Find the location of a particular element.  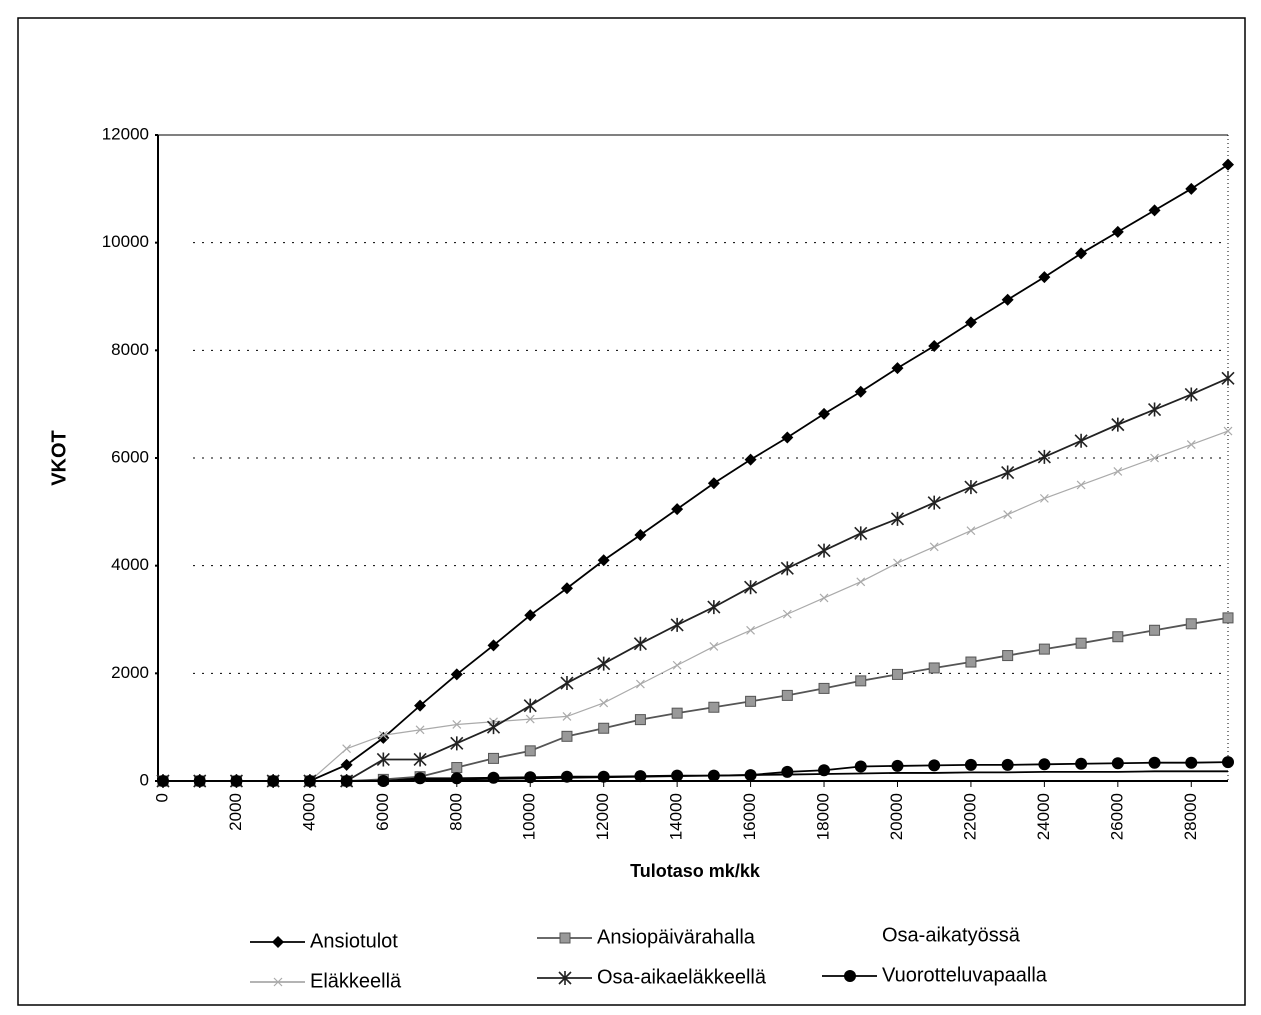

y-tick-label: 8000 is located at coordinates (130, 349).